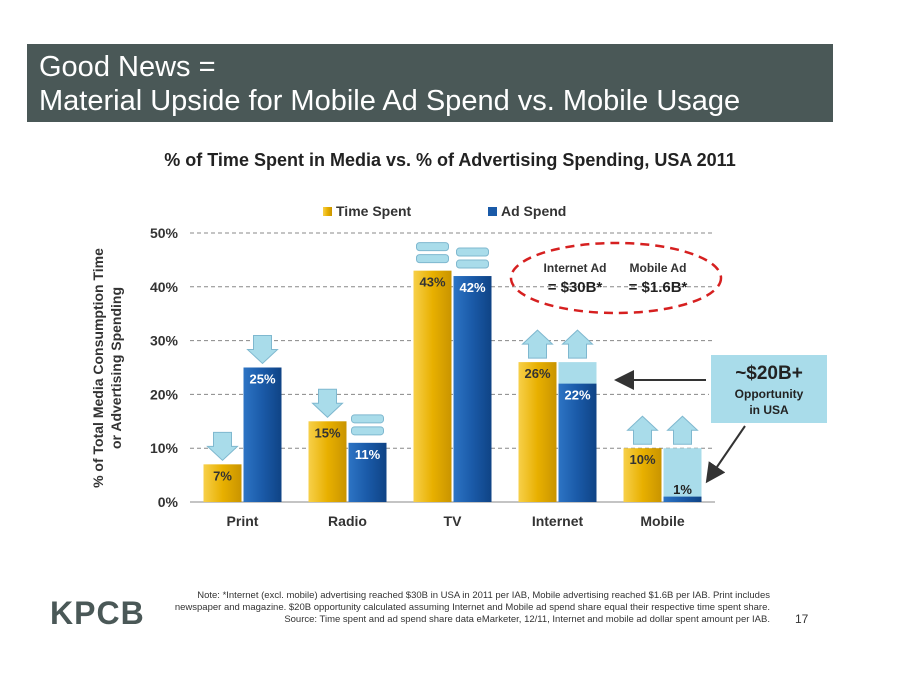 The height and width of the screenshot is (695, 900). Describe the element at coordinates (164, 367) in the screenshot. I see `y-axis-ticks: 0% 10% 20% 30% 40% 50%` at that location.